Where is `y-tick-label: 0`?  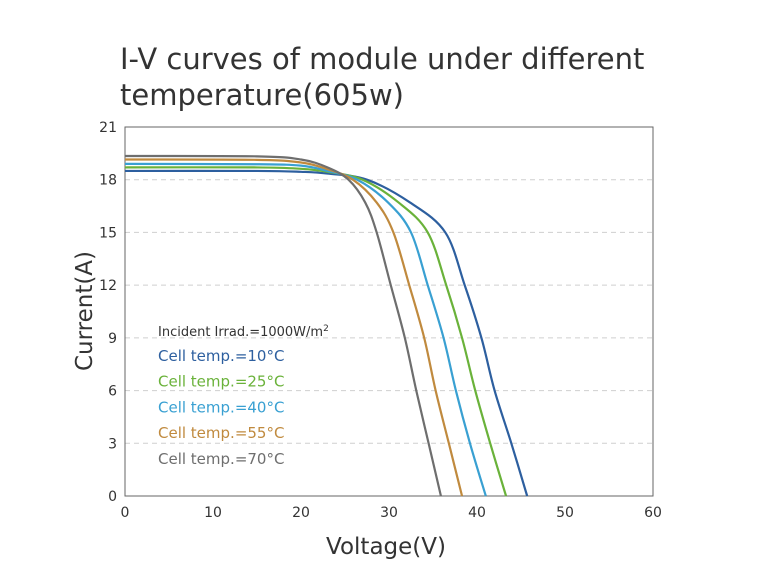
y-tick-label: 0 is located at coordinates (112, 497).